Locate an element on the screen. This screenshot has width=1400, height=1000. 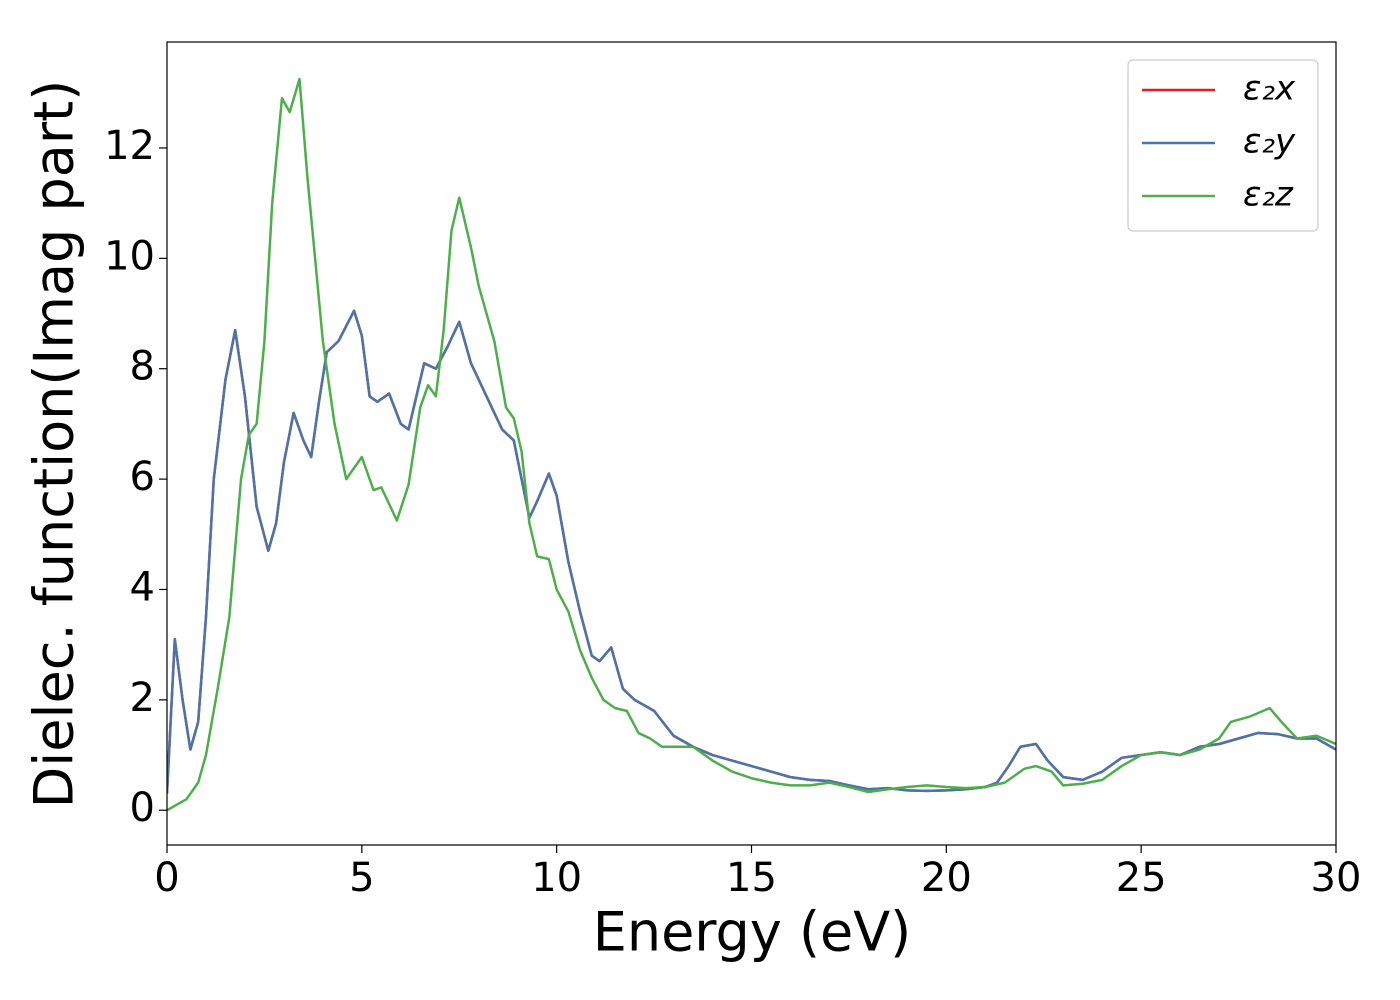
x-tick-label: 30 is located at coordinates (1336, 878).